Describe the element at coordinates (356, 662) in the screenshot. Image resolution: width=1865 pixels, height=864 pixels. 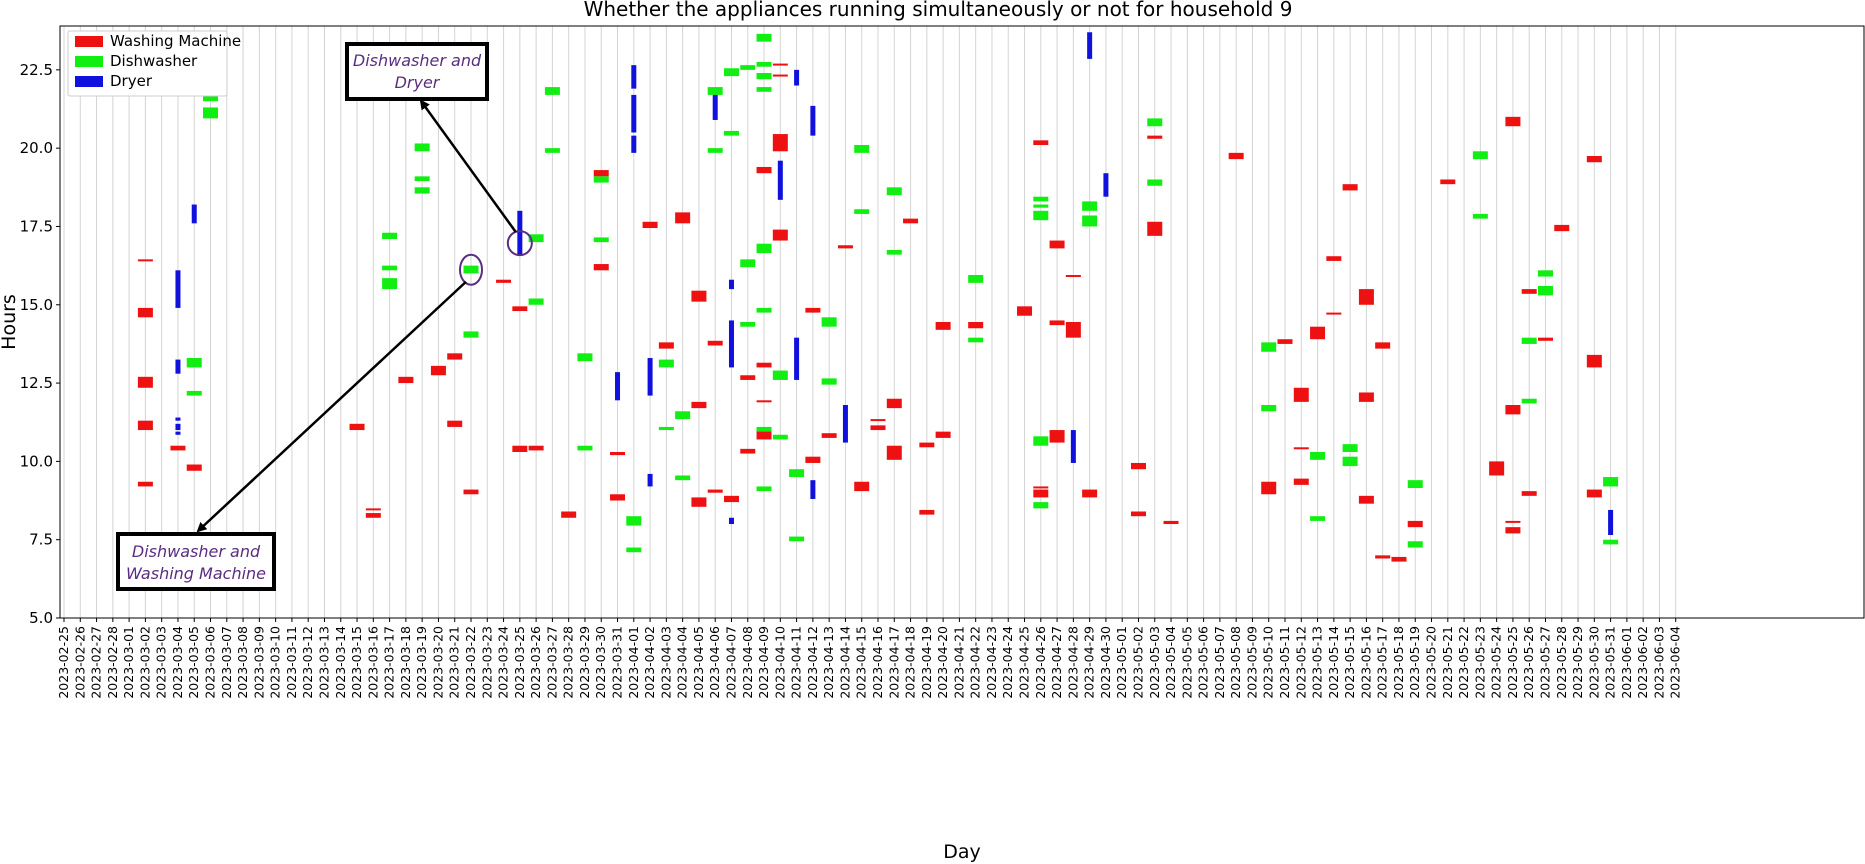
I see `x-tick-label: 2023-03-15` at that location.